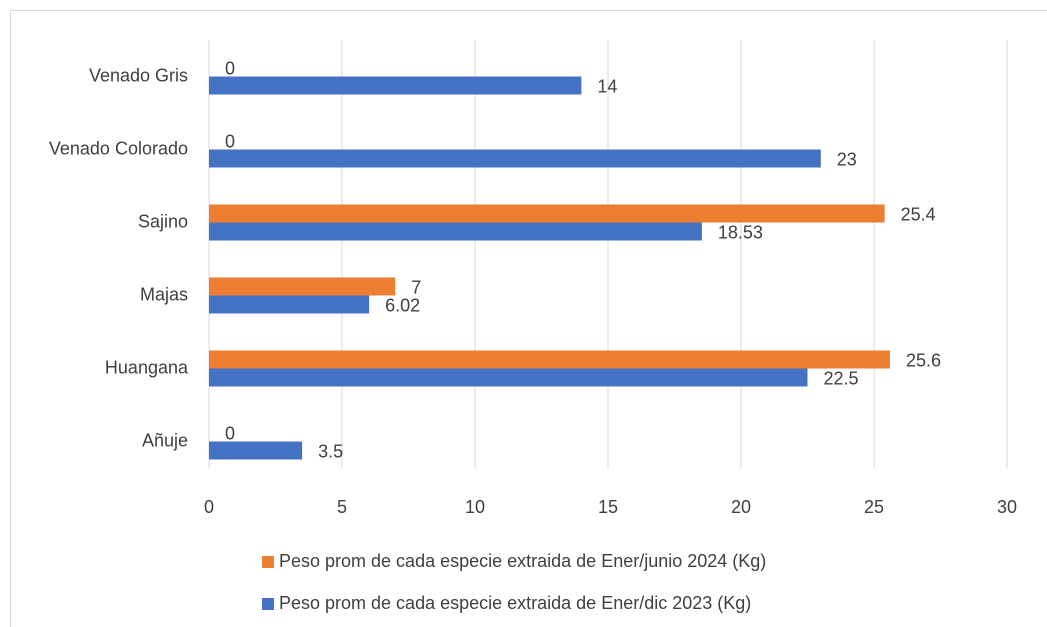  I want to click on data-label: 23, so click(847, 159).